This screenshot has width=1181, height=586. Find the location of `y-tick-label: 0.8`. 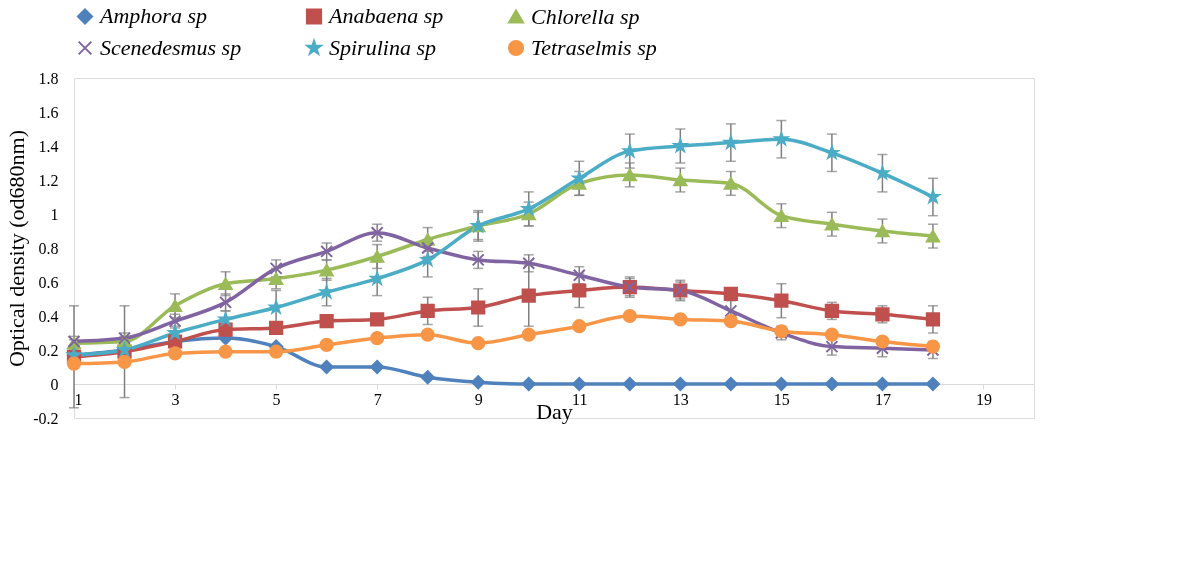

y-tick-label: 0.8 is located at coordinates (48, 248).